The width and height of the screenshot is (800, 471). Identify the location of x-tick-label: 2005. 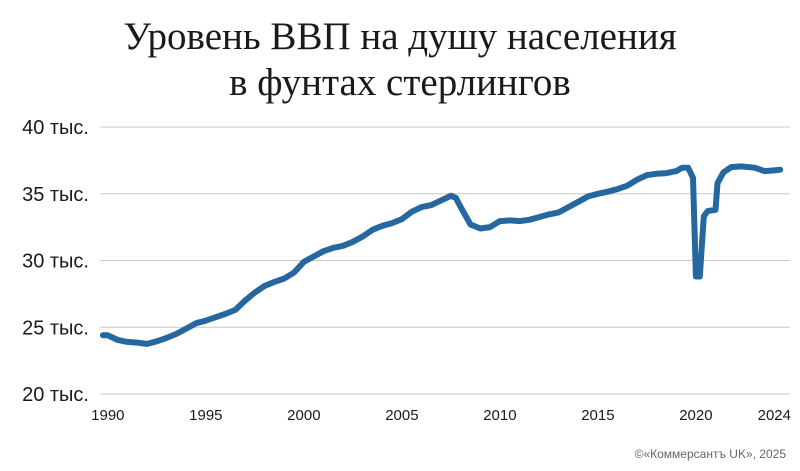
(401, 415).